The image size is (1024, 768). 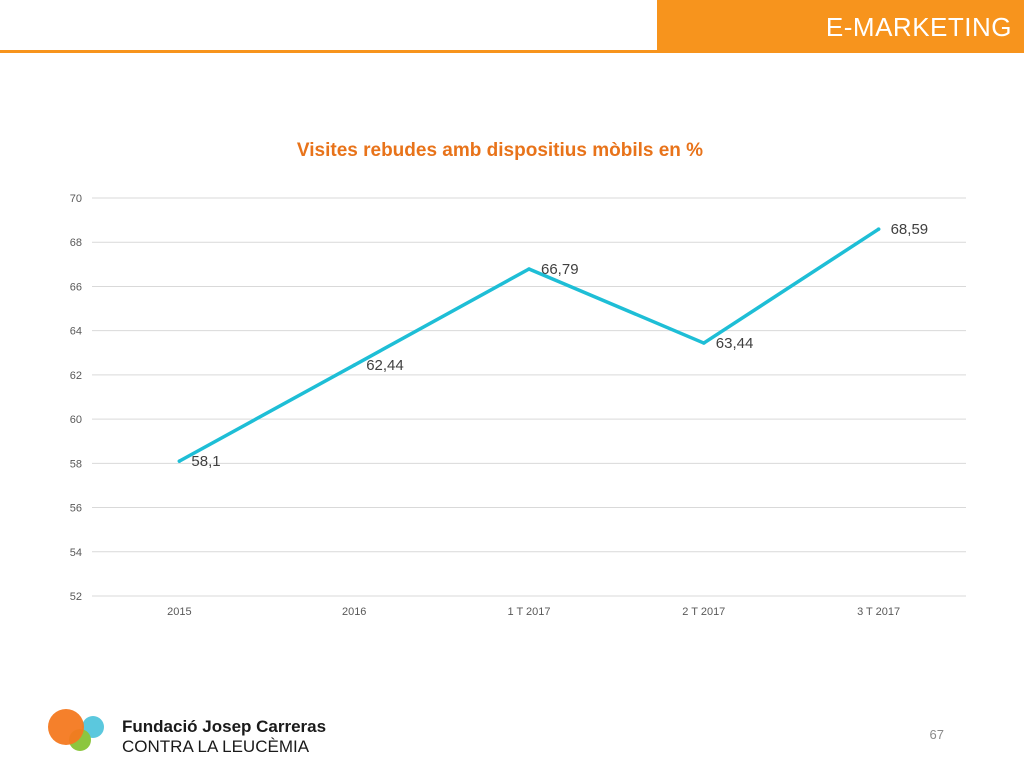 I want to click on x-axis-ticks: 2015 2016 1 T 2017 2 T 2017 3 T 2017, so click(x=533, y=612).